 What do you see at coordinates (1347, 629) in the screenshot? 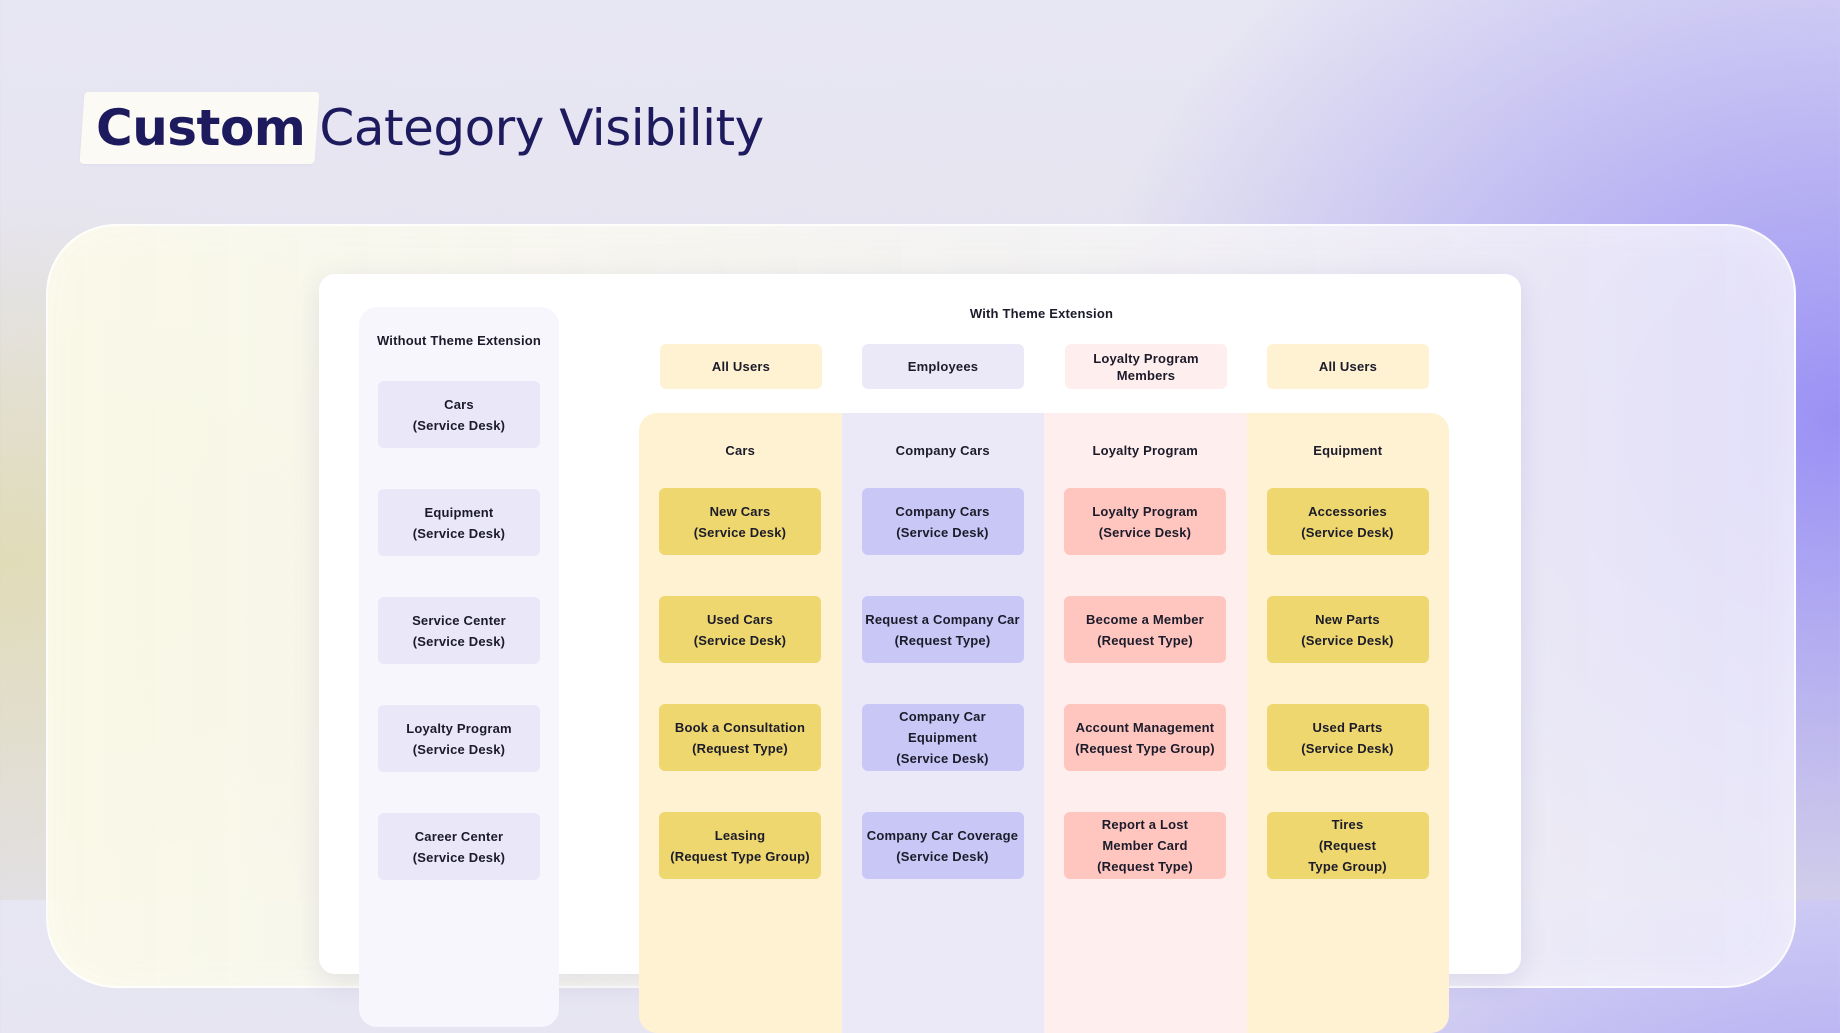
I see `equipment-item-new-parts: New Parts (Service Desk)` at bounding box center [1347, 629].